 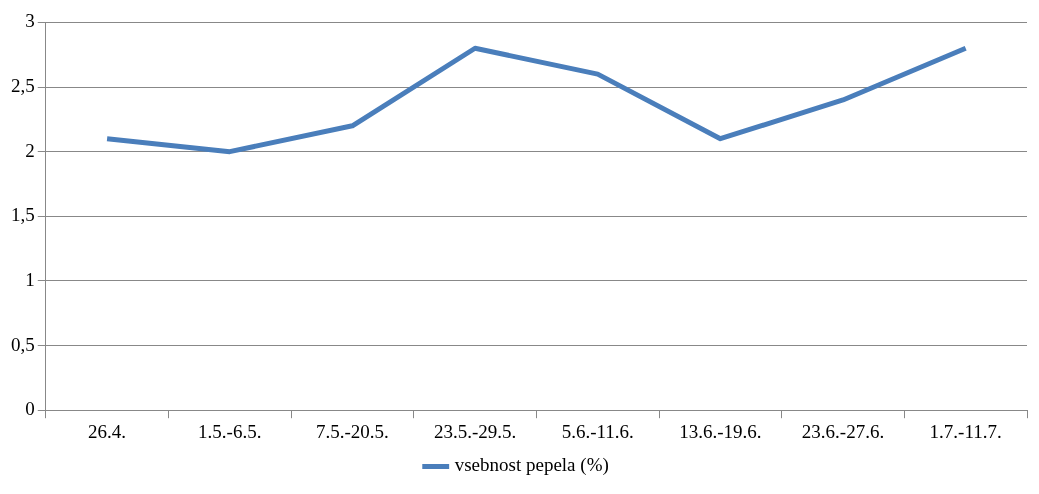 I want to click on x-tick-label: 13.6.-19.6., so click(x=720, y=431).